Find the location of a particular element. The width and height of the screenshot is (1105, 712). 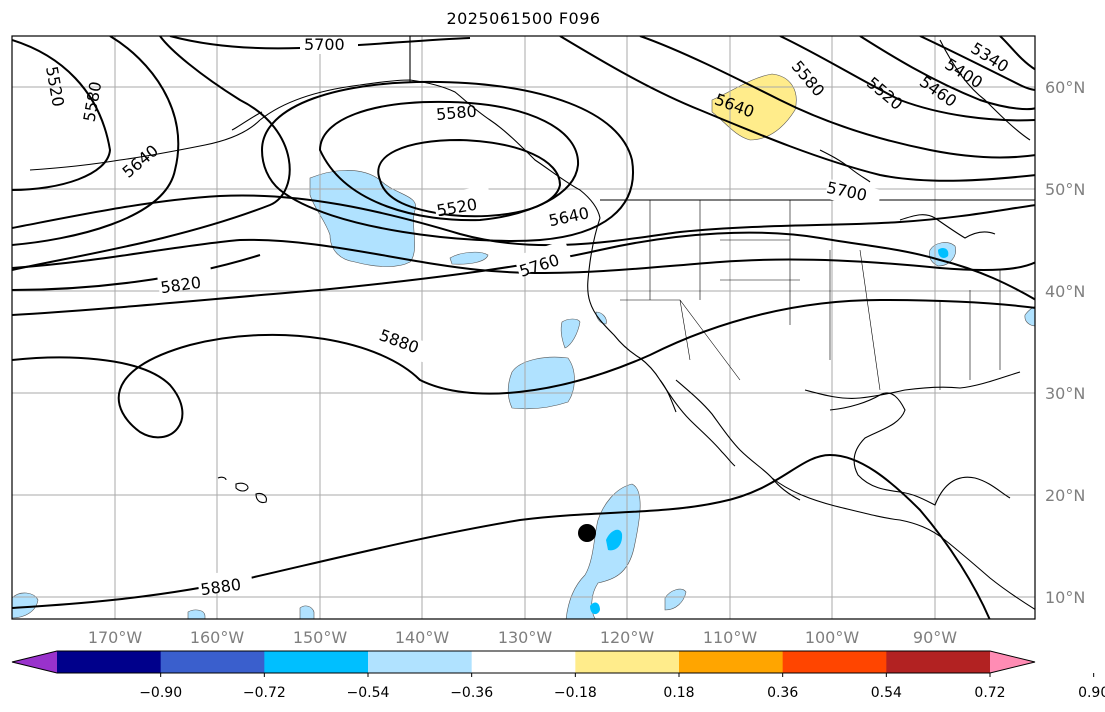

latitude-labels: 60°N 50°N 40°N 30°N 20°N 10°N is located at coordinates (1065, 342).